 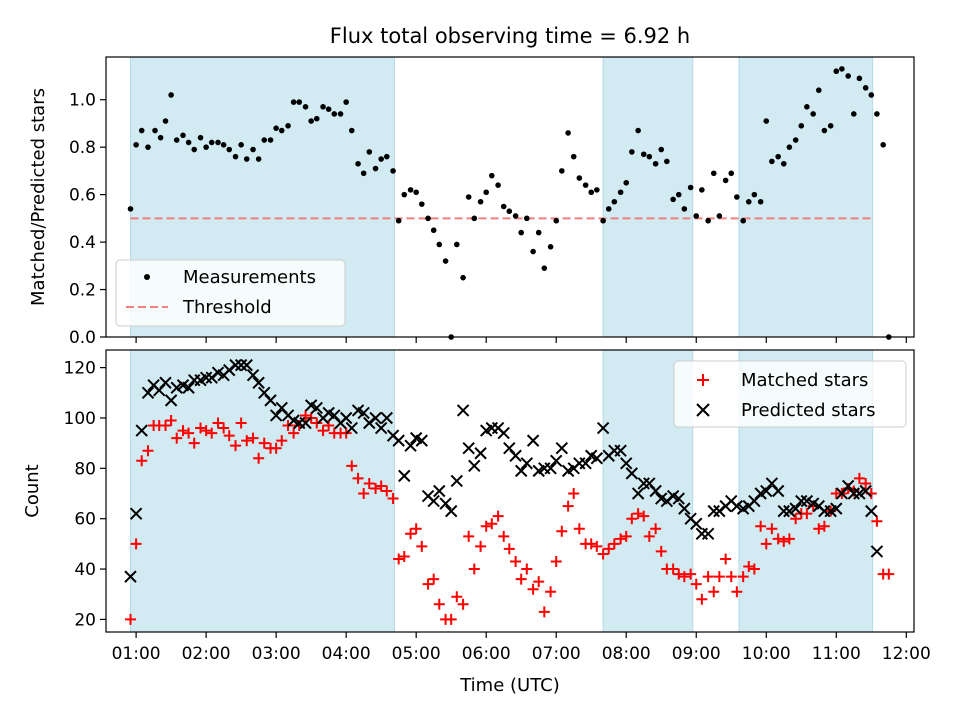 I want to click on x-tick-label: 01:00, so click(x=136, y=654).